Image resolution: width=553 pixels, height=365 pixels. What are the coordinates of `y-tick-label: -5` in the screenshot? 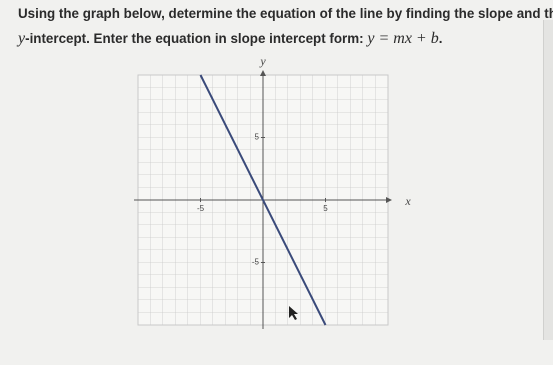 It's located at (256, 262).